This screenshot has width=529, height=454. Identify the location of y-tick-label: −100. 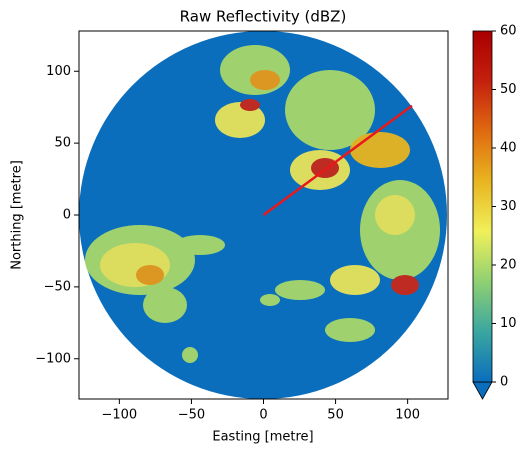
(53, 358).